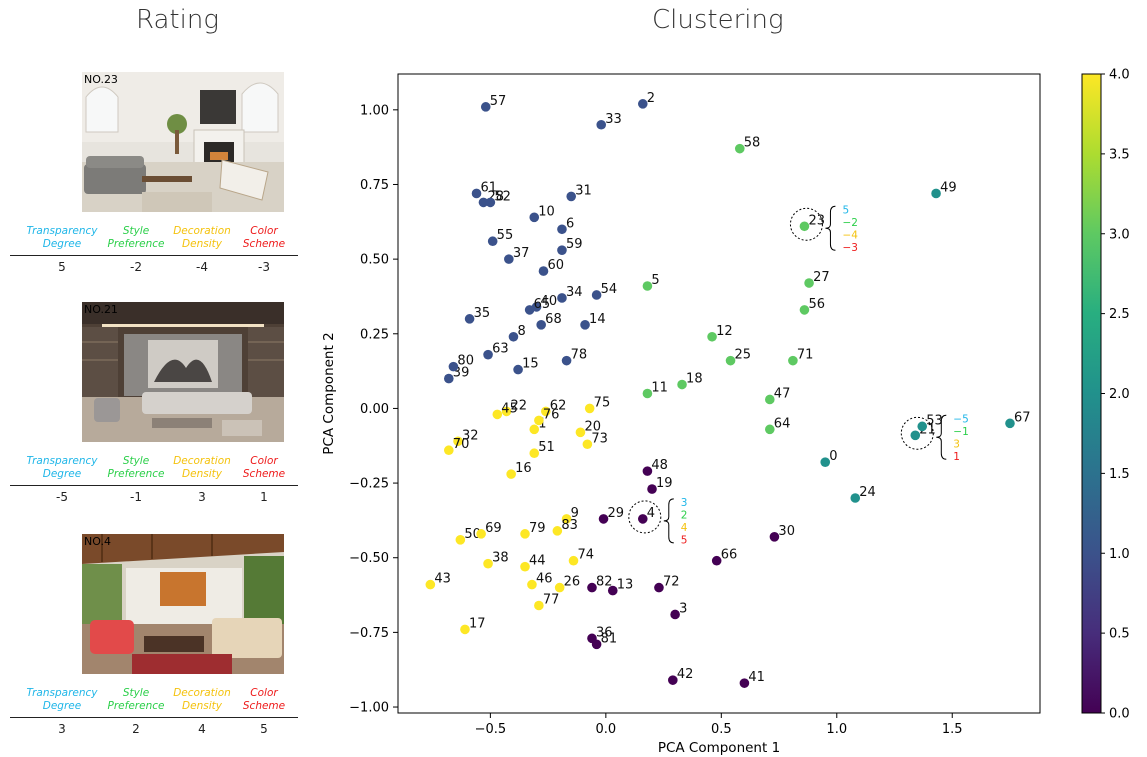 The width and height of the screenshot is (1147, 757). I want to click on y-tick-label: 0.75, so click(374, 185).